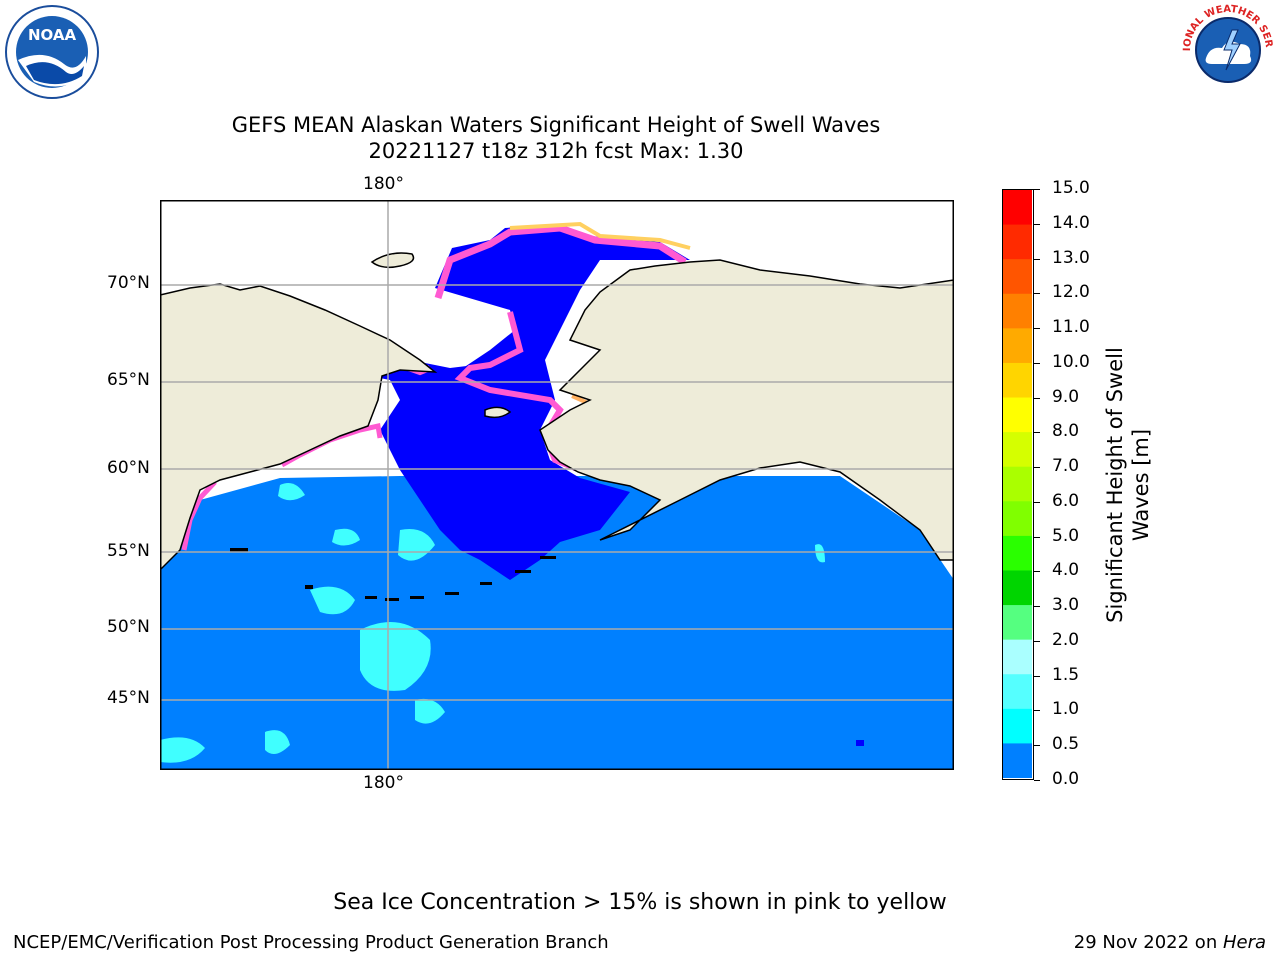  I want to click on colorbar-tick-label: 11.0, so click(1071, 327).